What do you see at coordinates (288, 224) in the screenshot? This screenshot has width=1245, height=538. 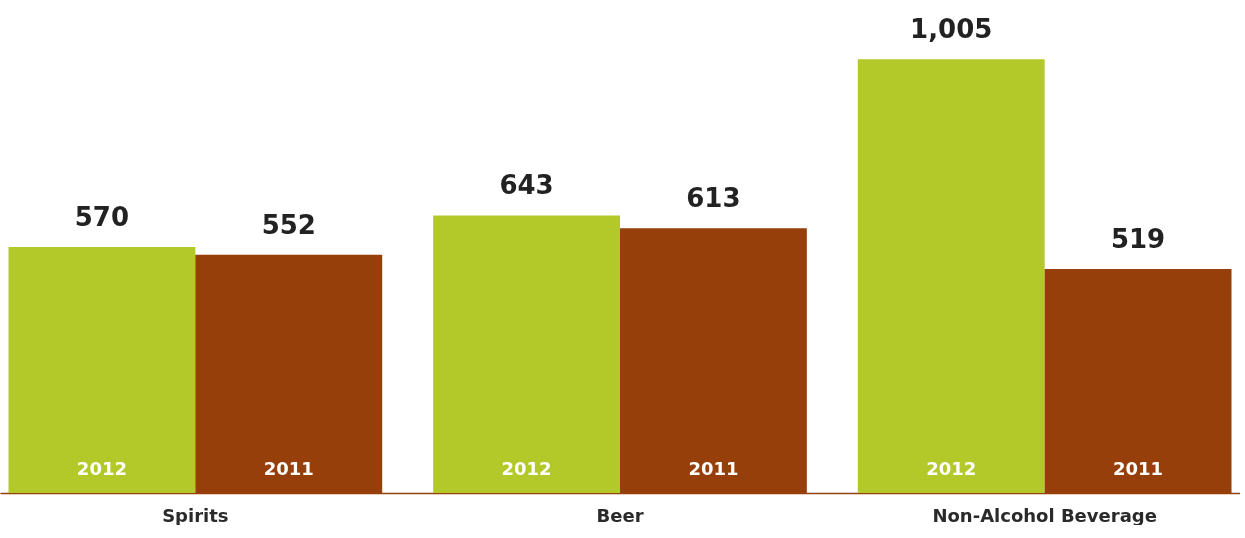 I see `data-label: 552` at bounding box center [288, 224].